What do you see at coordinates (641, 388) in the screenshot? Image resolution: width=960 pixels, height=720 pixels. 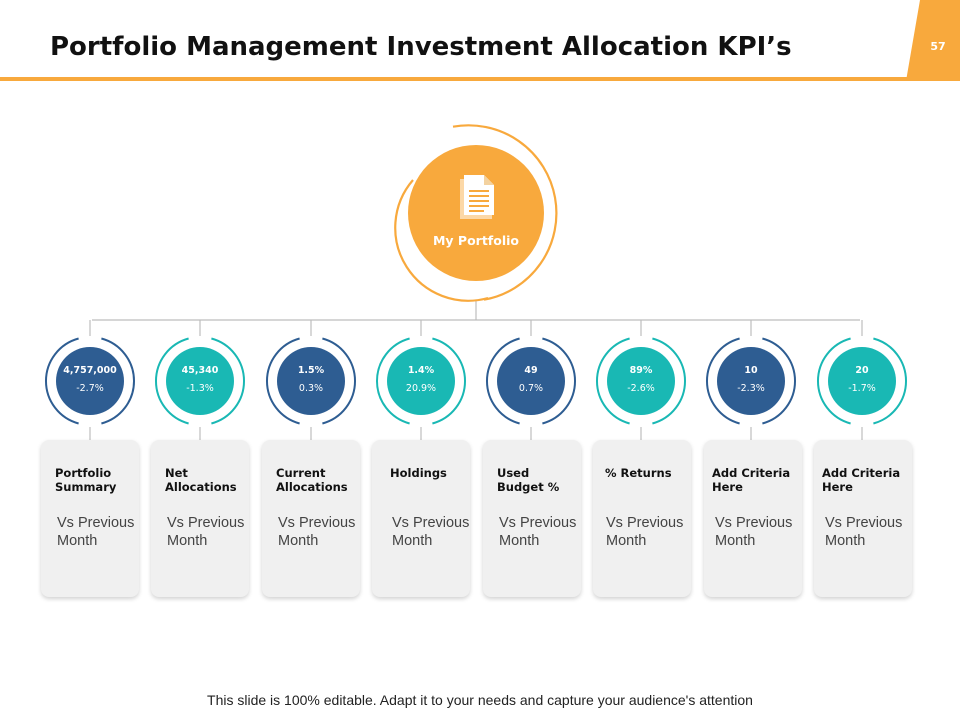 I see `kpi-change: -2.6%` at bounding box center [641, 388].